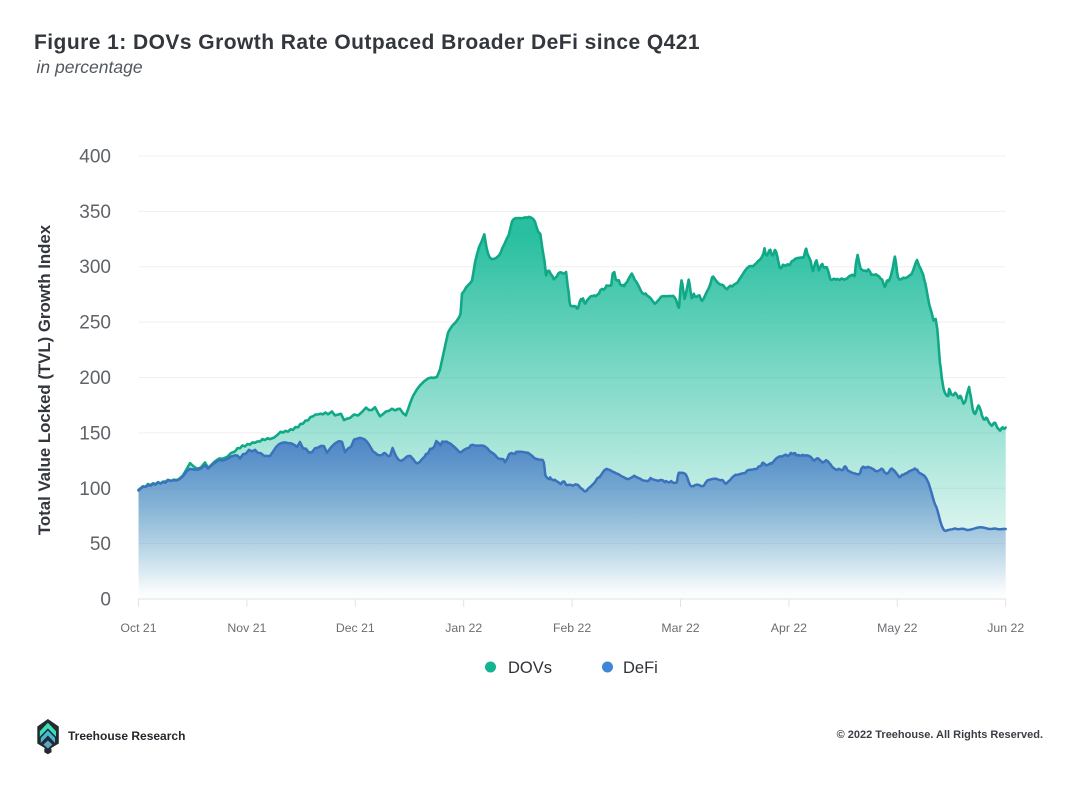 This screenshot has height=786, width=1080. Describe the element at coordinates (95, 433) in the screenshot. I see `svg-text: 150` at that location.